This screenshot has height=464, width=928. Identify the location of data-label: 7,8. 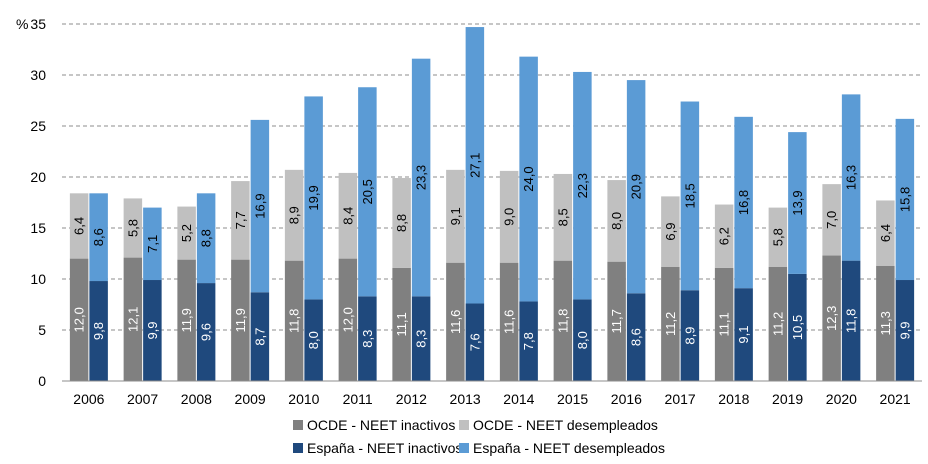
(528, 341).